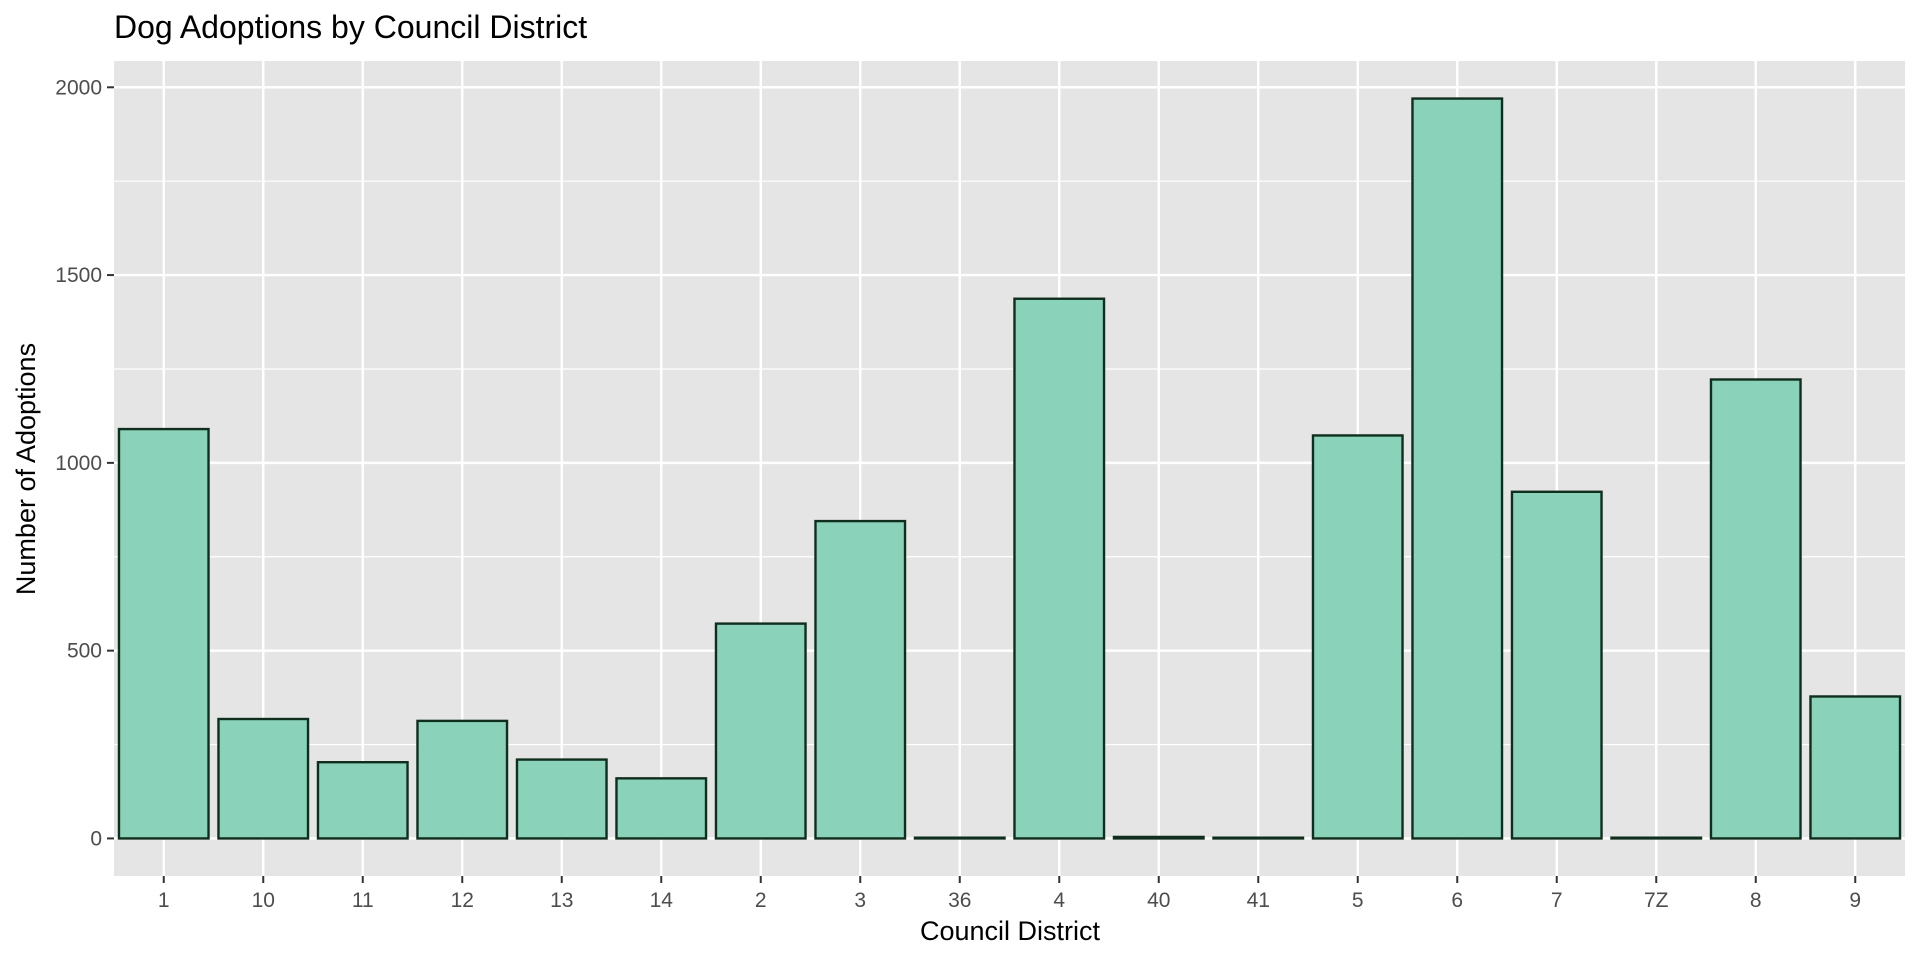 The image size is (1920, 960). Describe the element at coordinates (78, 87) in the screenshot. I see `y-tick-label: 2000` at that location.